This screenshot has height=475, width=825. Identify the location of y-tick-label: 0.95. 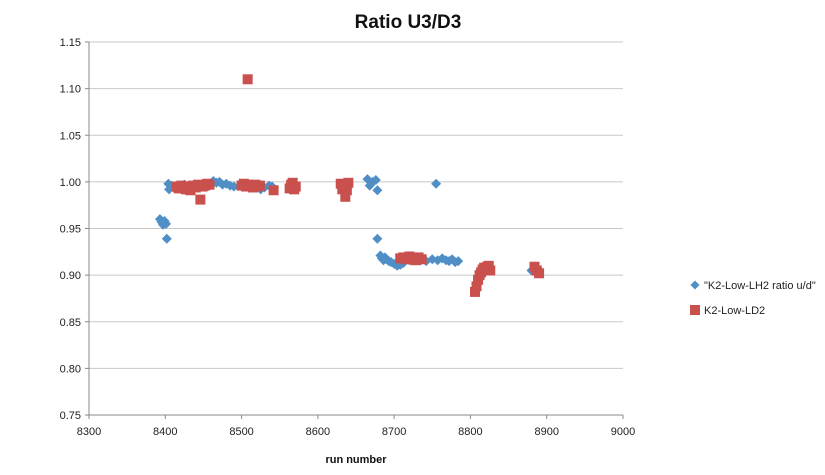
(70, 230).